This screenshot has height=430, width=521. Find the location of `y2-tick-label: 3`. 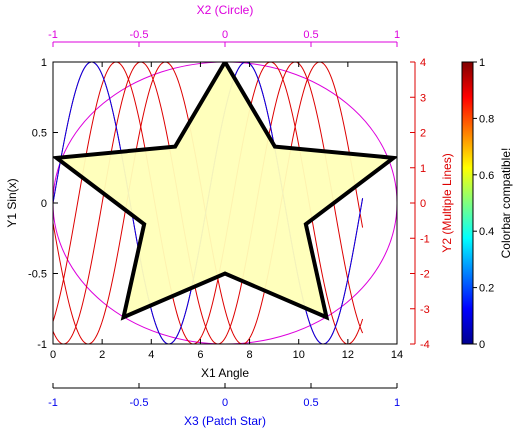

y2-tick-label: 3 is located at coordinates (423, 98).